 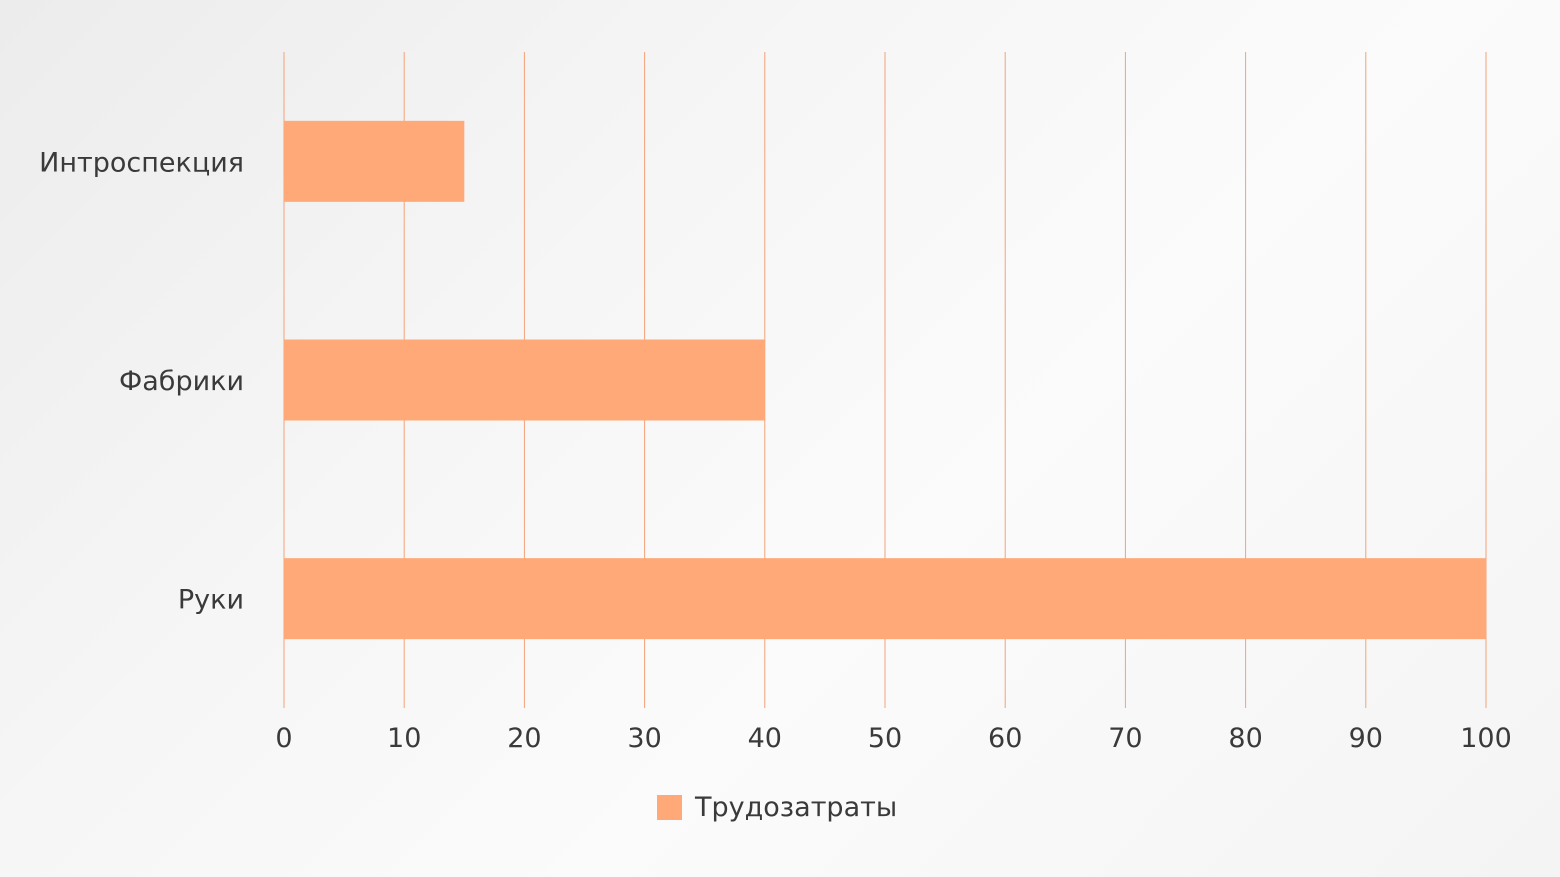 What do you see at coordinates (181, 381) in the screenshot?
I see `category-label: Фабрики` at bounding box center [181, 381].